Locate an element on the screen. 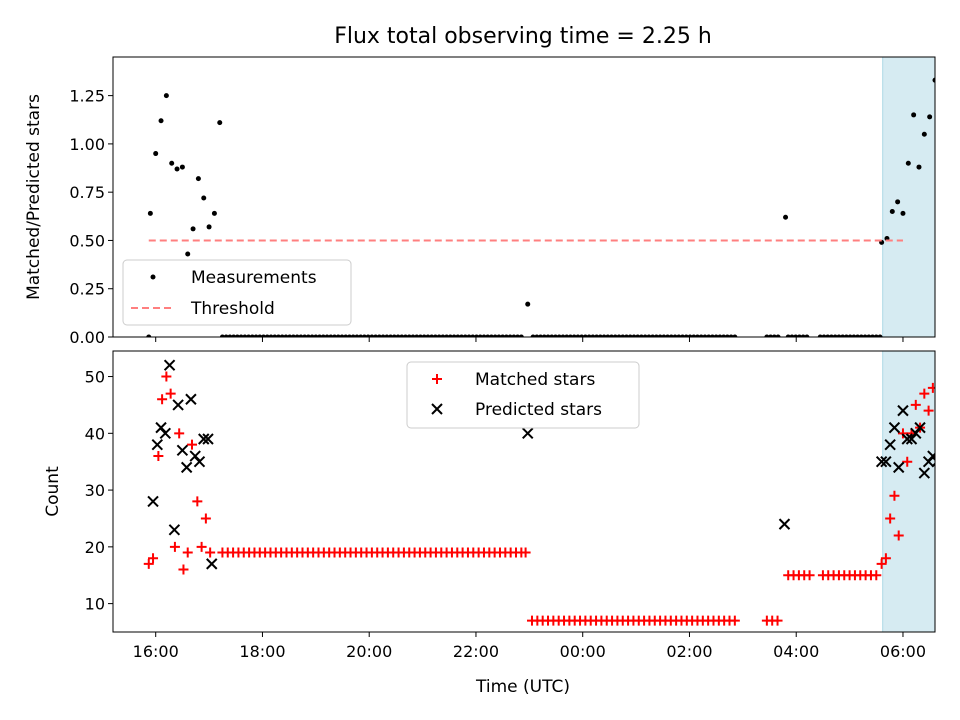  x-tick-label: 00:00 is located at coordinates (583, 651).